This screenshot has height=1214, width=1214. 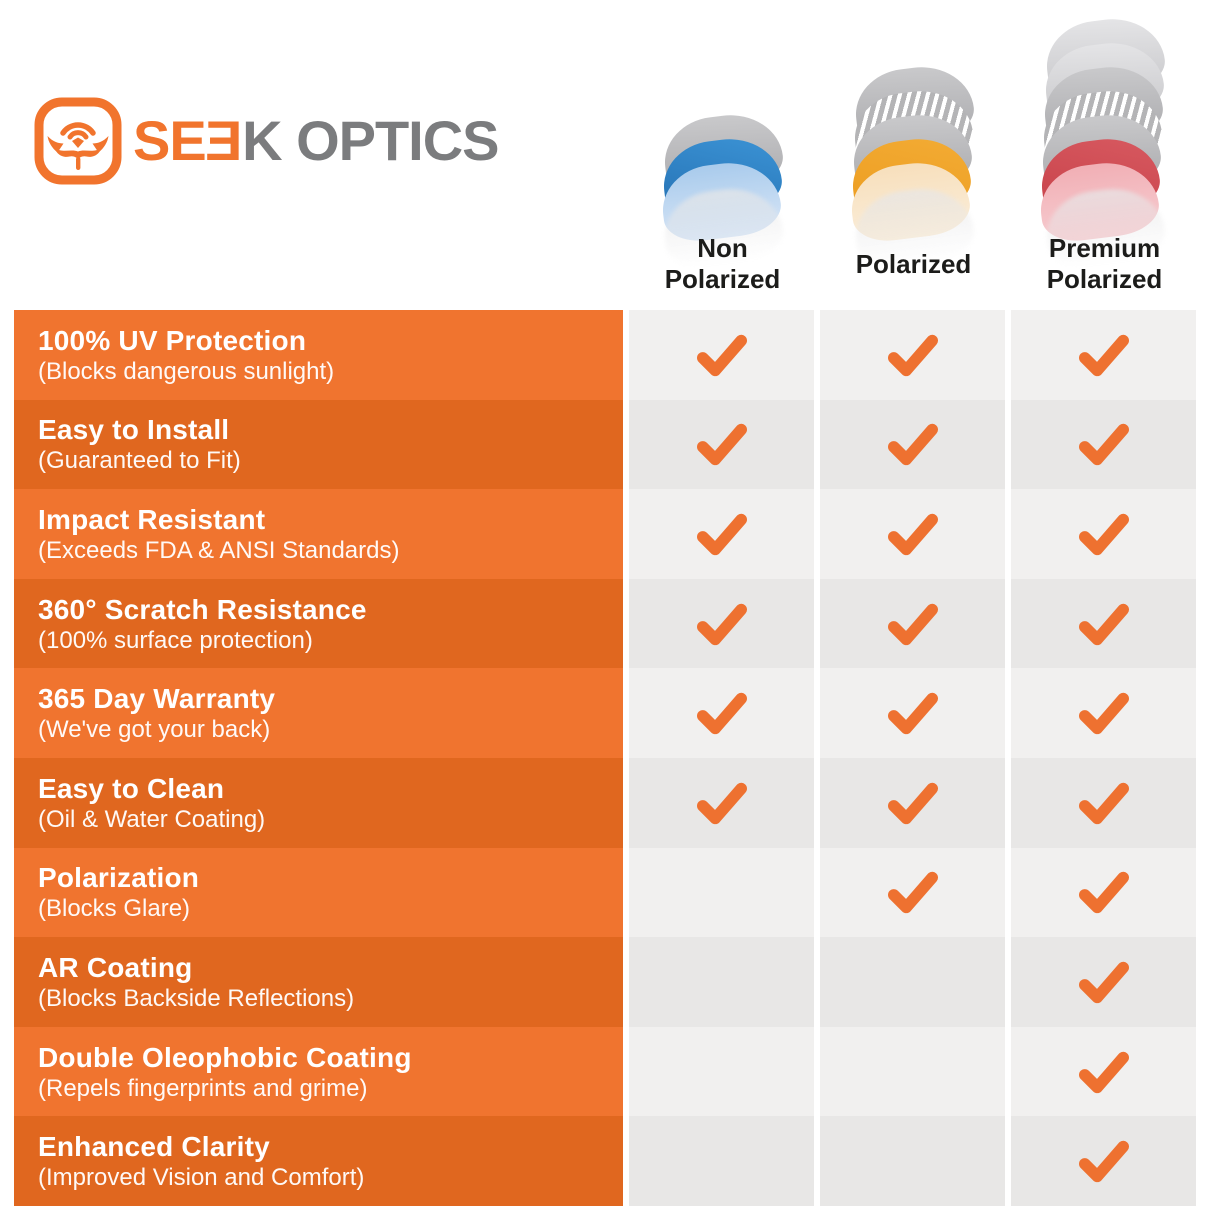 I want to click on feature-cell: AR Coating (Blocks Backside Reflections), so click(x=318, y=982).